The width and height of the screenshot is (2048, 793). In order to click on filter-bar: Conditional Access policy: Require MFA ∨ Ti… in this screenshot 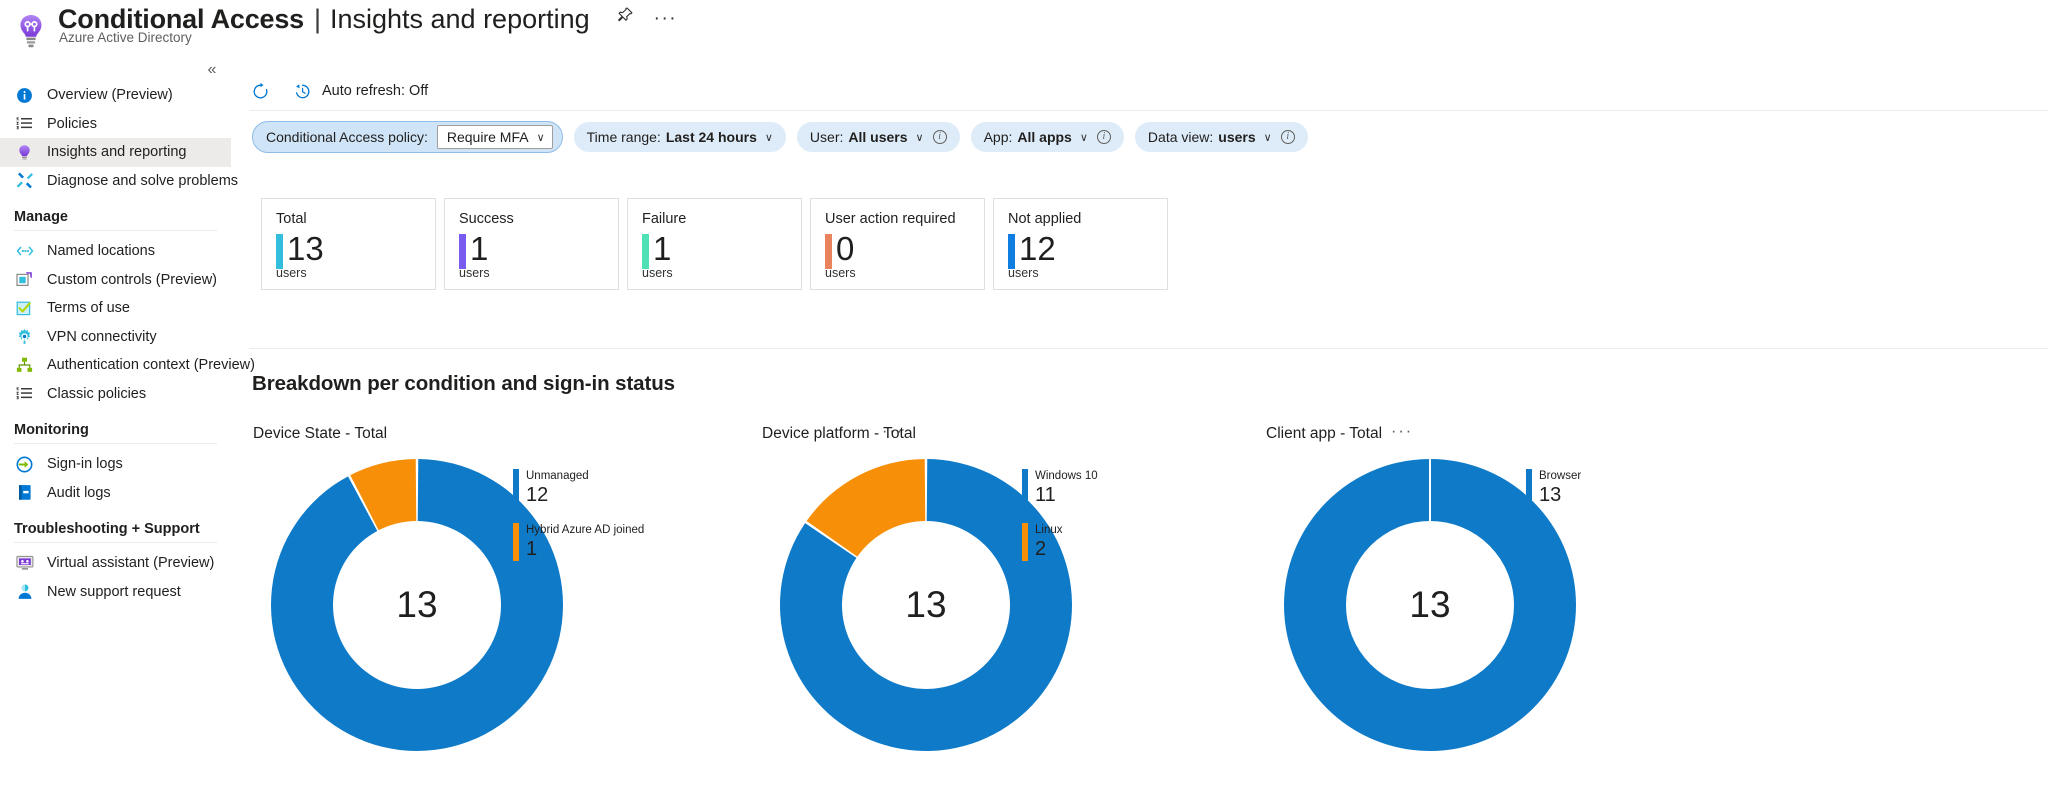, I will do `click(785, 137)`.